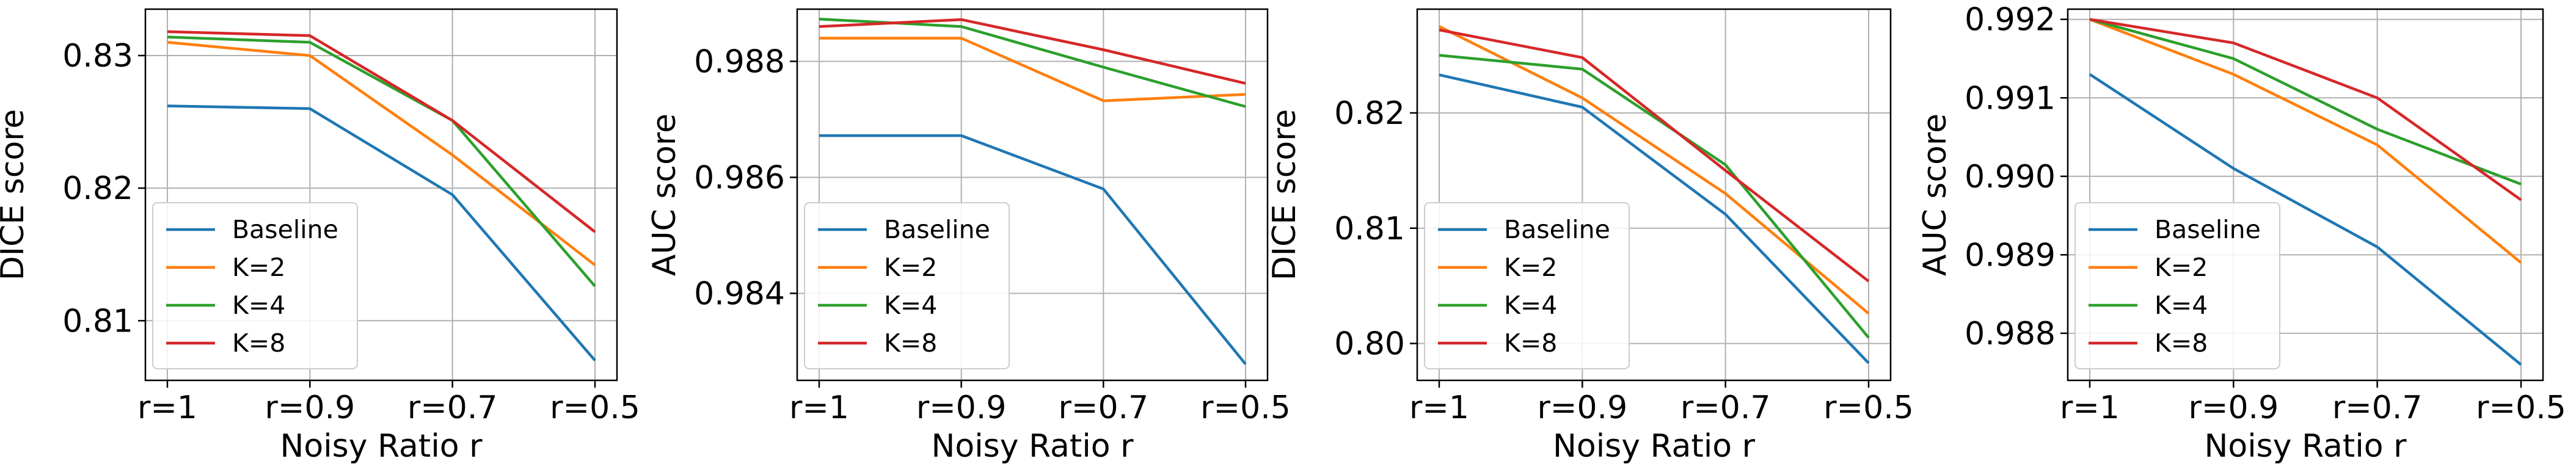 The width and height of the screenshot is (2576, 475). Describe the element at coordinates (739, 178) in the screenshot. I see `y-tick-label: 0.986` at that location.